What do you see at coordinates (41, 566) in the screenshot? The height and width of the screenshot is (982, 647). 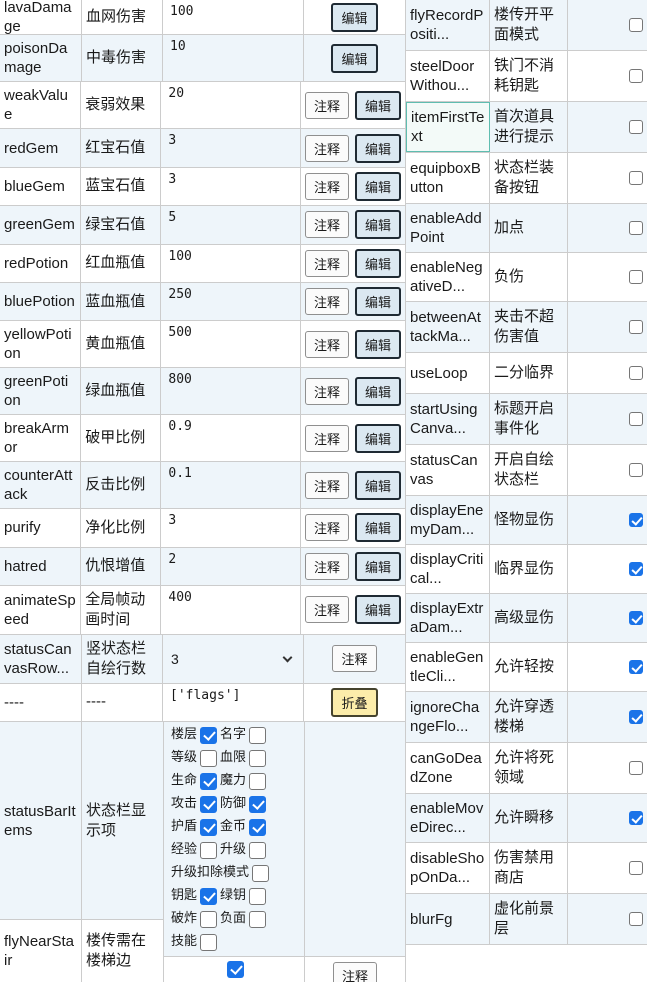 I see `config-key: hatred` at bounding box center [41, 566].